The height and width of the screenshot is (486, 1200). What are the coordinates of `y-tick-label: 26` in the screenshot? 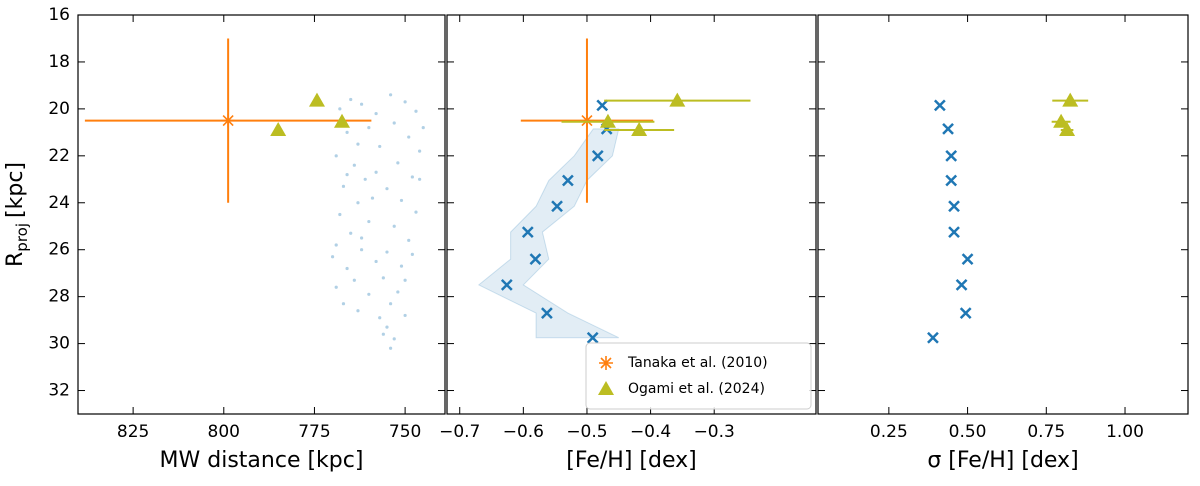 It's located at (59, 250).